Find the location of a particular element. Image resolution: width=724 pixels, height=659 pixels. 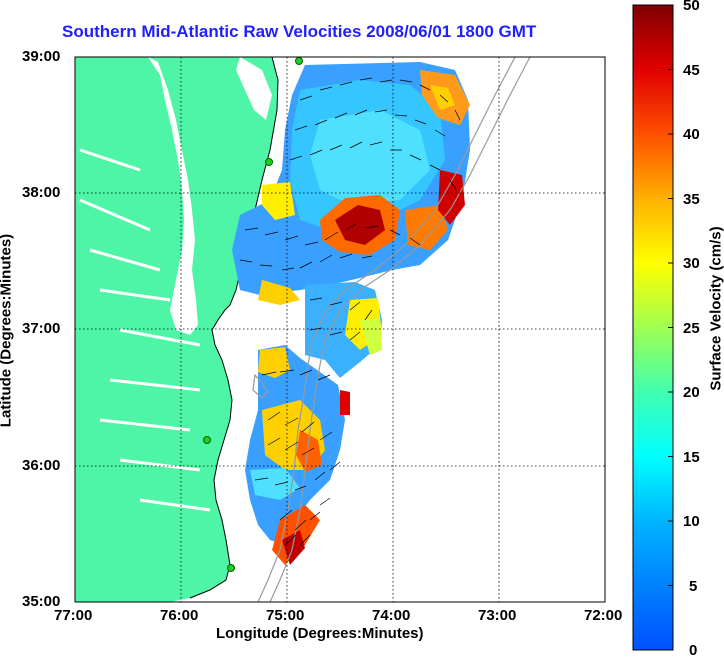

y-tick-label: 37:00 is located at coordinates (41, 328).